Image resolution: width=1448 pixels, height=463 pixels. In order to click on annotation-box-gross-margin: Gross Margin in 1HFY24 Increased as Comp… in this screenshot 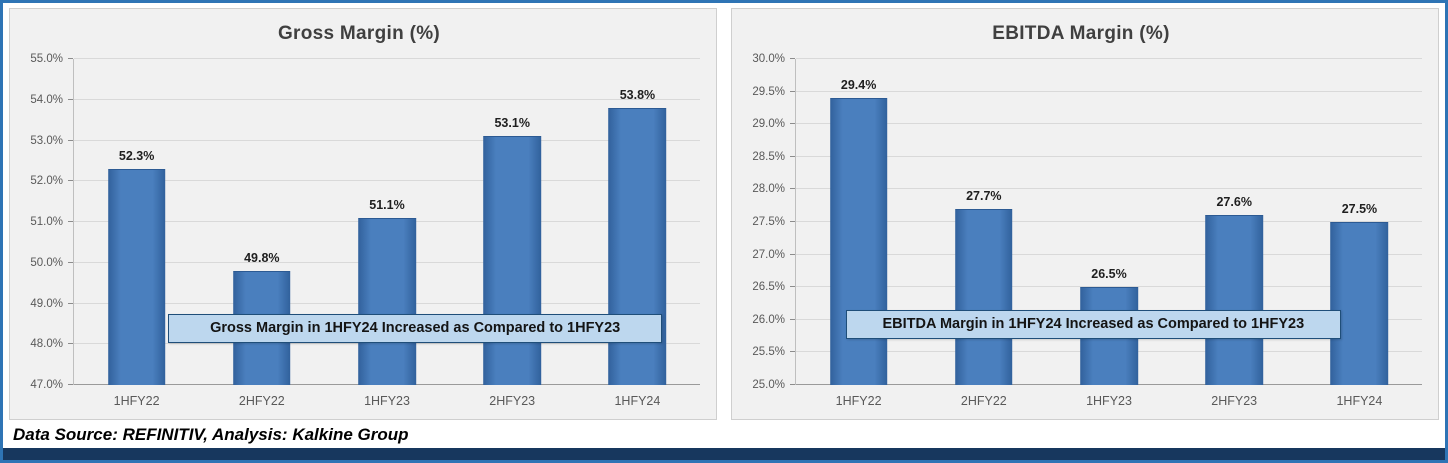, I will do `click(415, 328)`.